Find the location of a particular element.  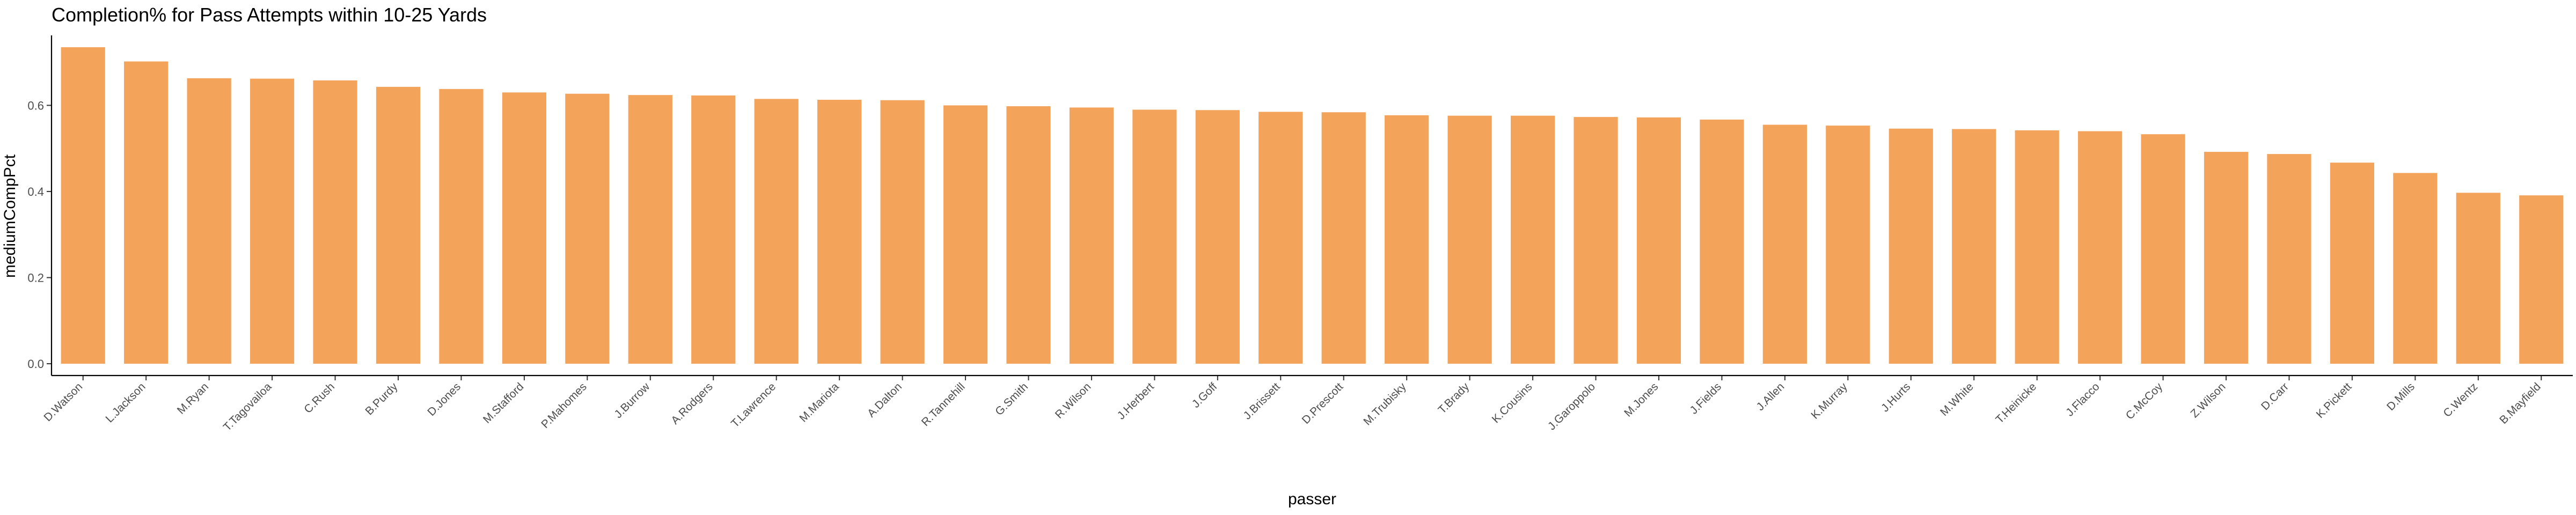

x-tick-label: C.Rush is located at coordinates (319, 398).